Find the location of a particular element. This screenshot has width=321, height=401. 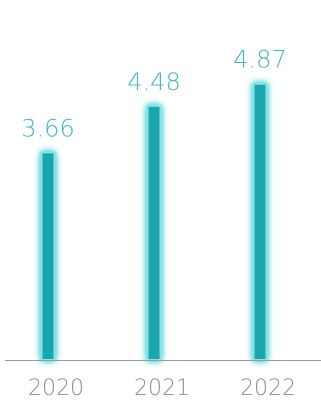

x-tick-labels-group: 2020 2021 2022 is located at coordinates (162, 388).